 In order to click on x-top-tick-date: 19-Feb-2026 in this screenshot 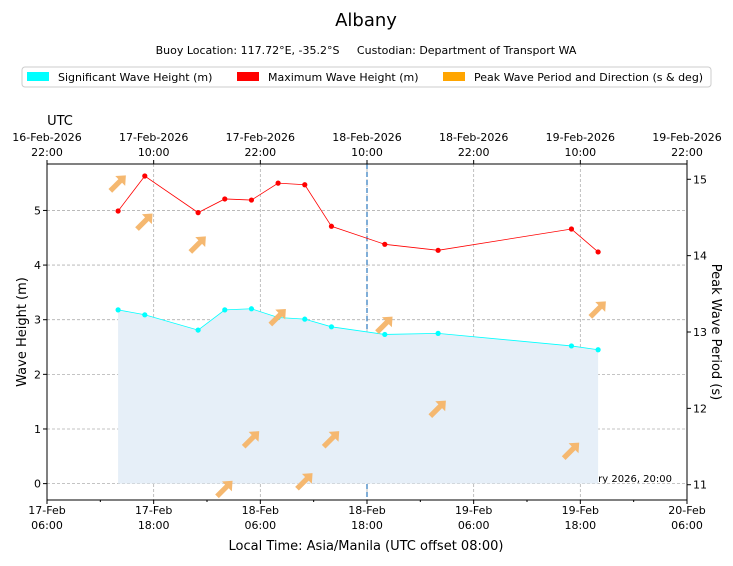, I will do `click(580, 137)`.